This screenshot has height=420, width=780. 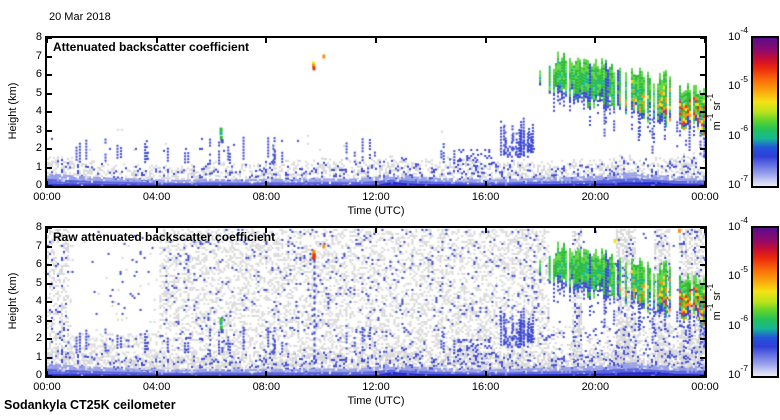 What do you see at coordinates (38, 55) in the screenshot?
I see `y-tick-label: 7` at bounding box center [38, 55].